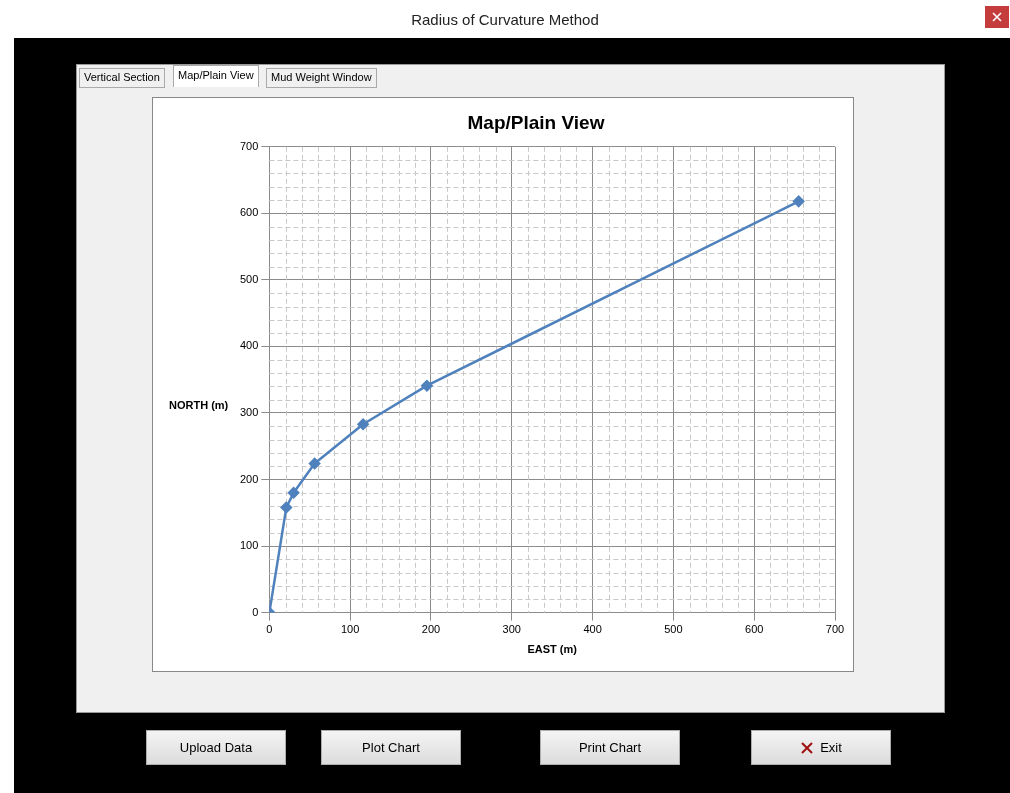  Describe the element at coordinates (831, 747) in the screenshot. I see `text: Exit` at that location.